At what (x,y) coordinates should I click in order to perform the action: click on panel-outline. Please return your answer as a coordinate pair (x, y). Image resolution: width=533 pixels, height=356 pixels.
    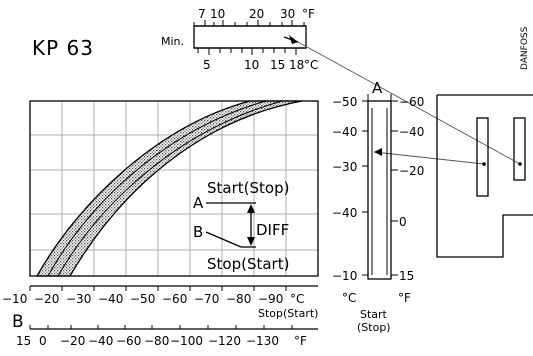
    Looking at the image, I should click on (484, 176).